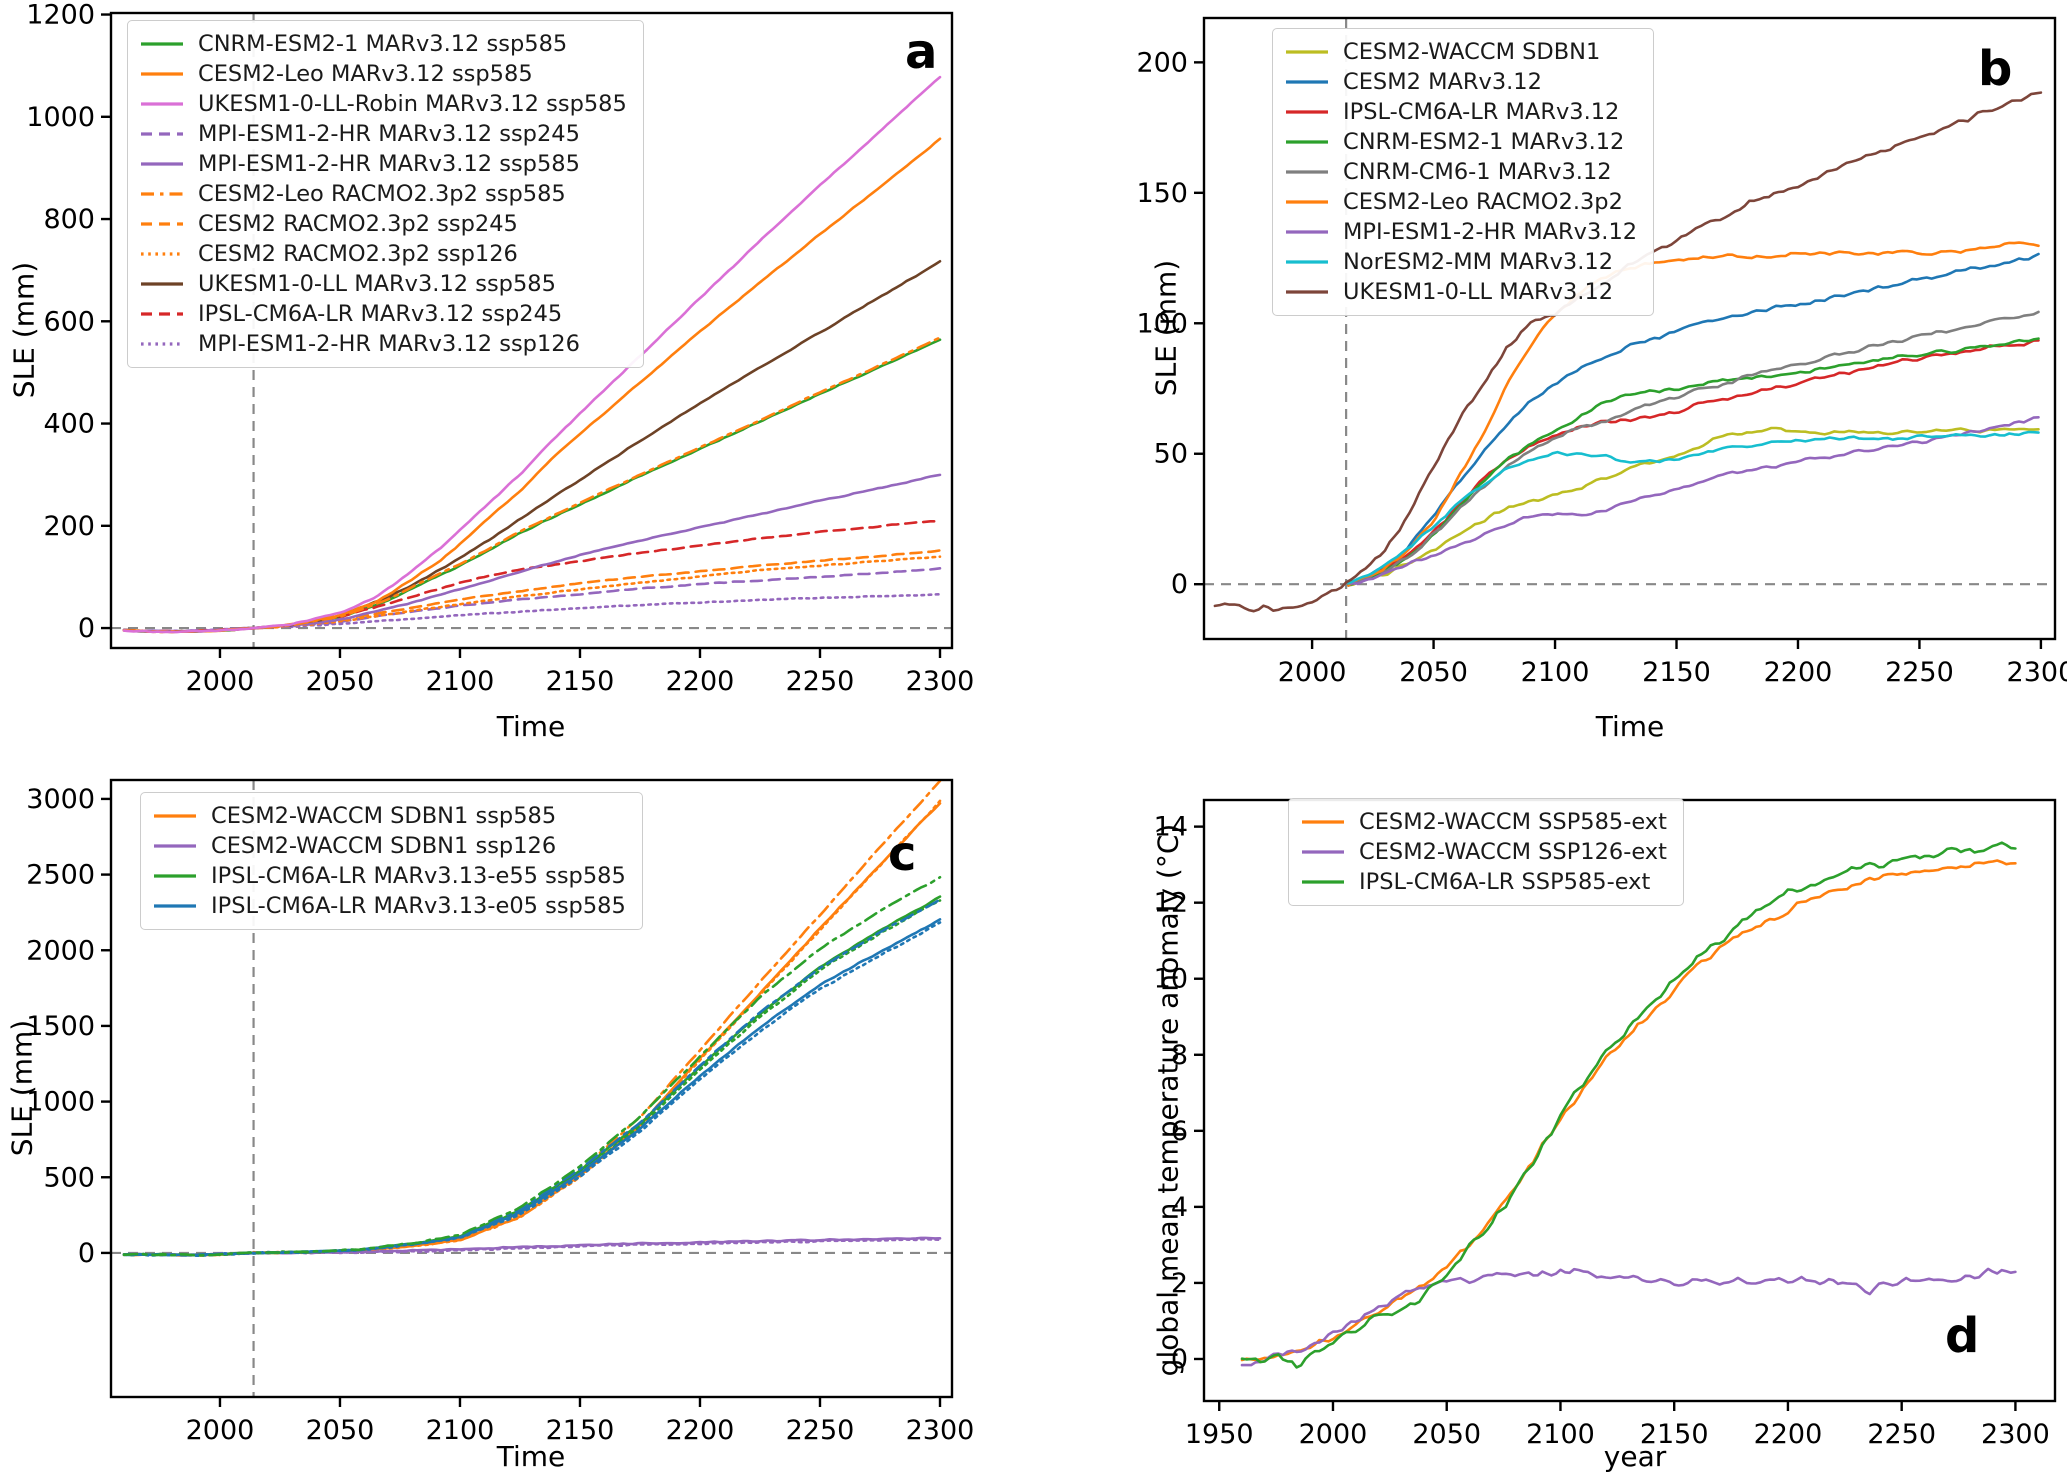 The image size is (2067, 1473). I want to click on legend-entry-label: CNRM-CM6-1 MARv3.12, so click(1477, 172).